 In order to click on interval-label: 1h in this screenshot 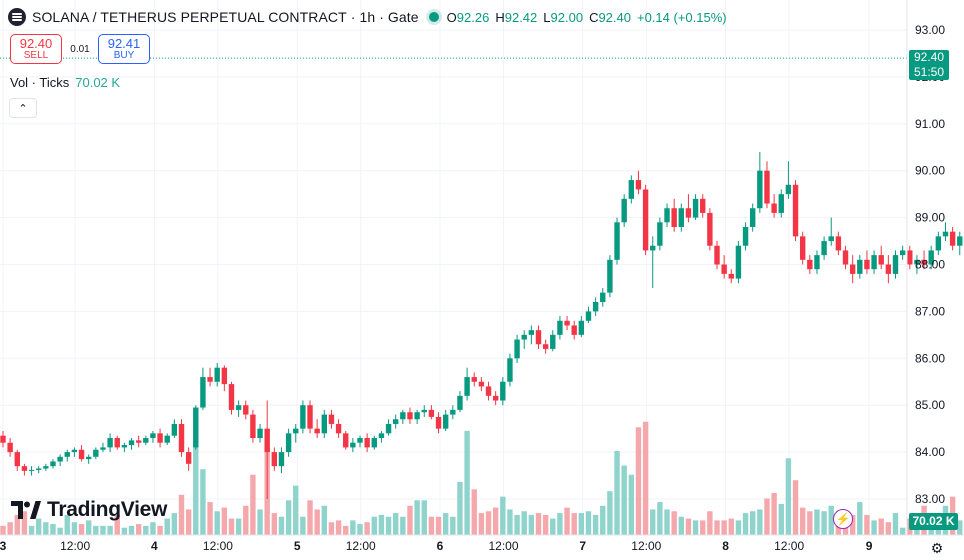, I will do `click(367, 17)`.